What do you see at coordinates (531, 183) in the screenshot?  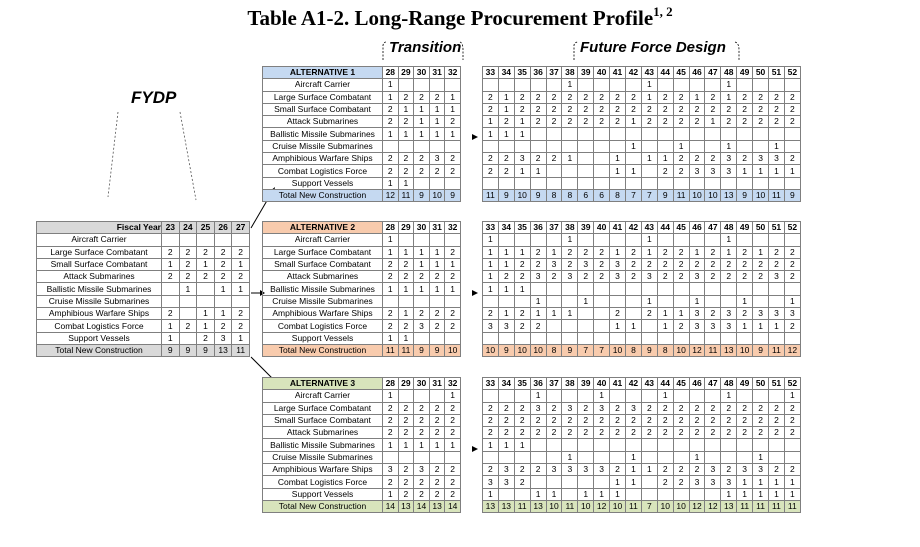 I see `table-row: Support Vessels 1 1` at bounding box center [531, 183].